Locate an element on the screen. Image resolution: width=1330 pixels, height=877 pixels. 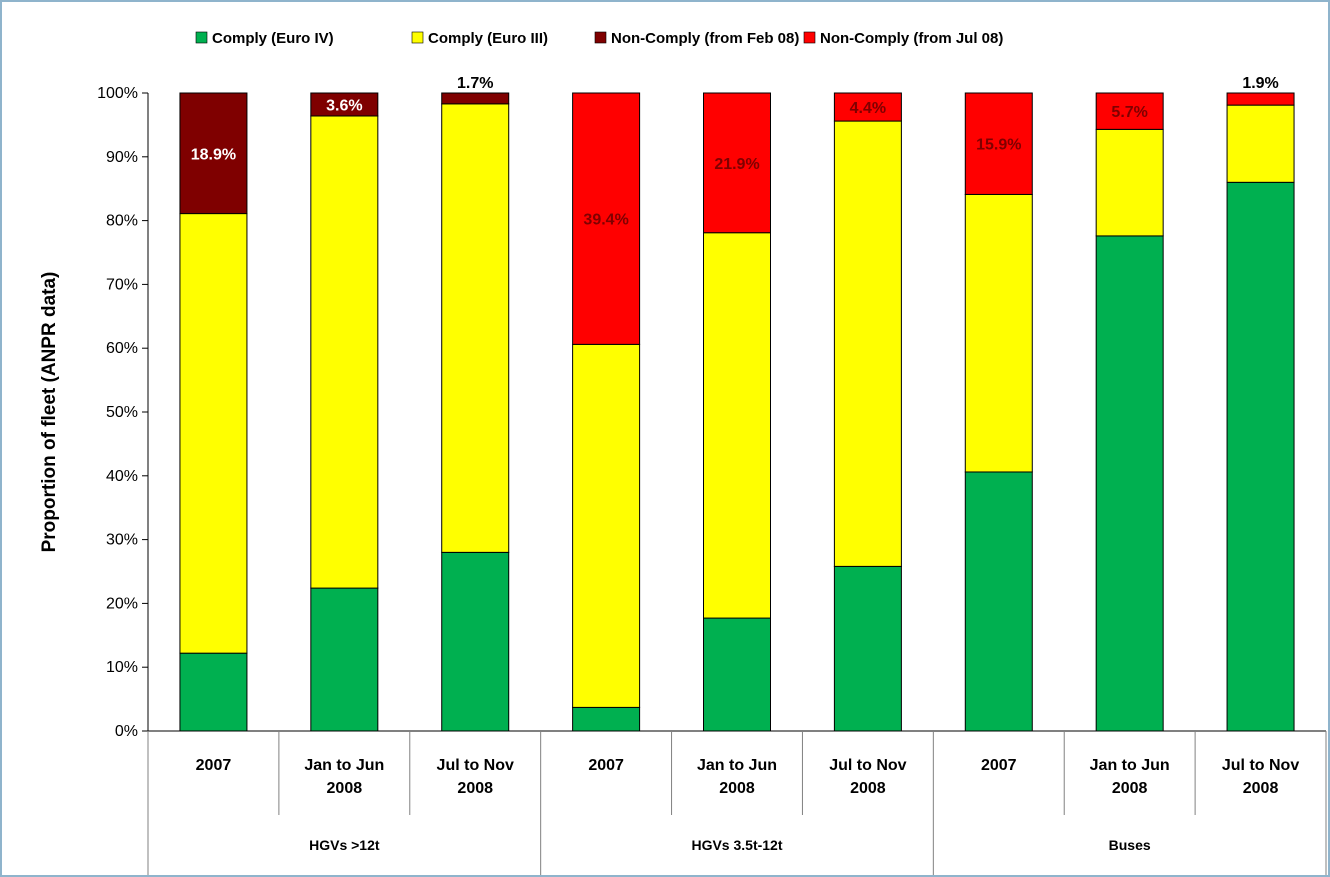
data-label: 21.9% is located at coordinates (736, 164).